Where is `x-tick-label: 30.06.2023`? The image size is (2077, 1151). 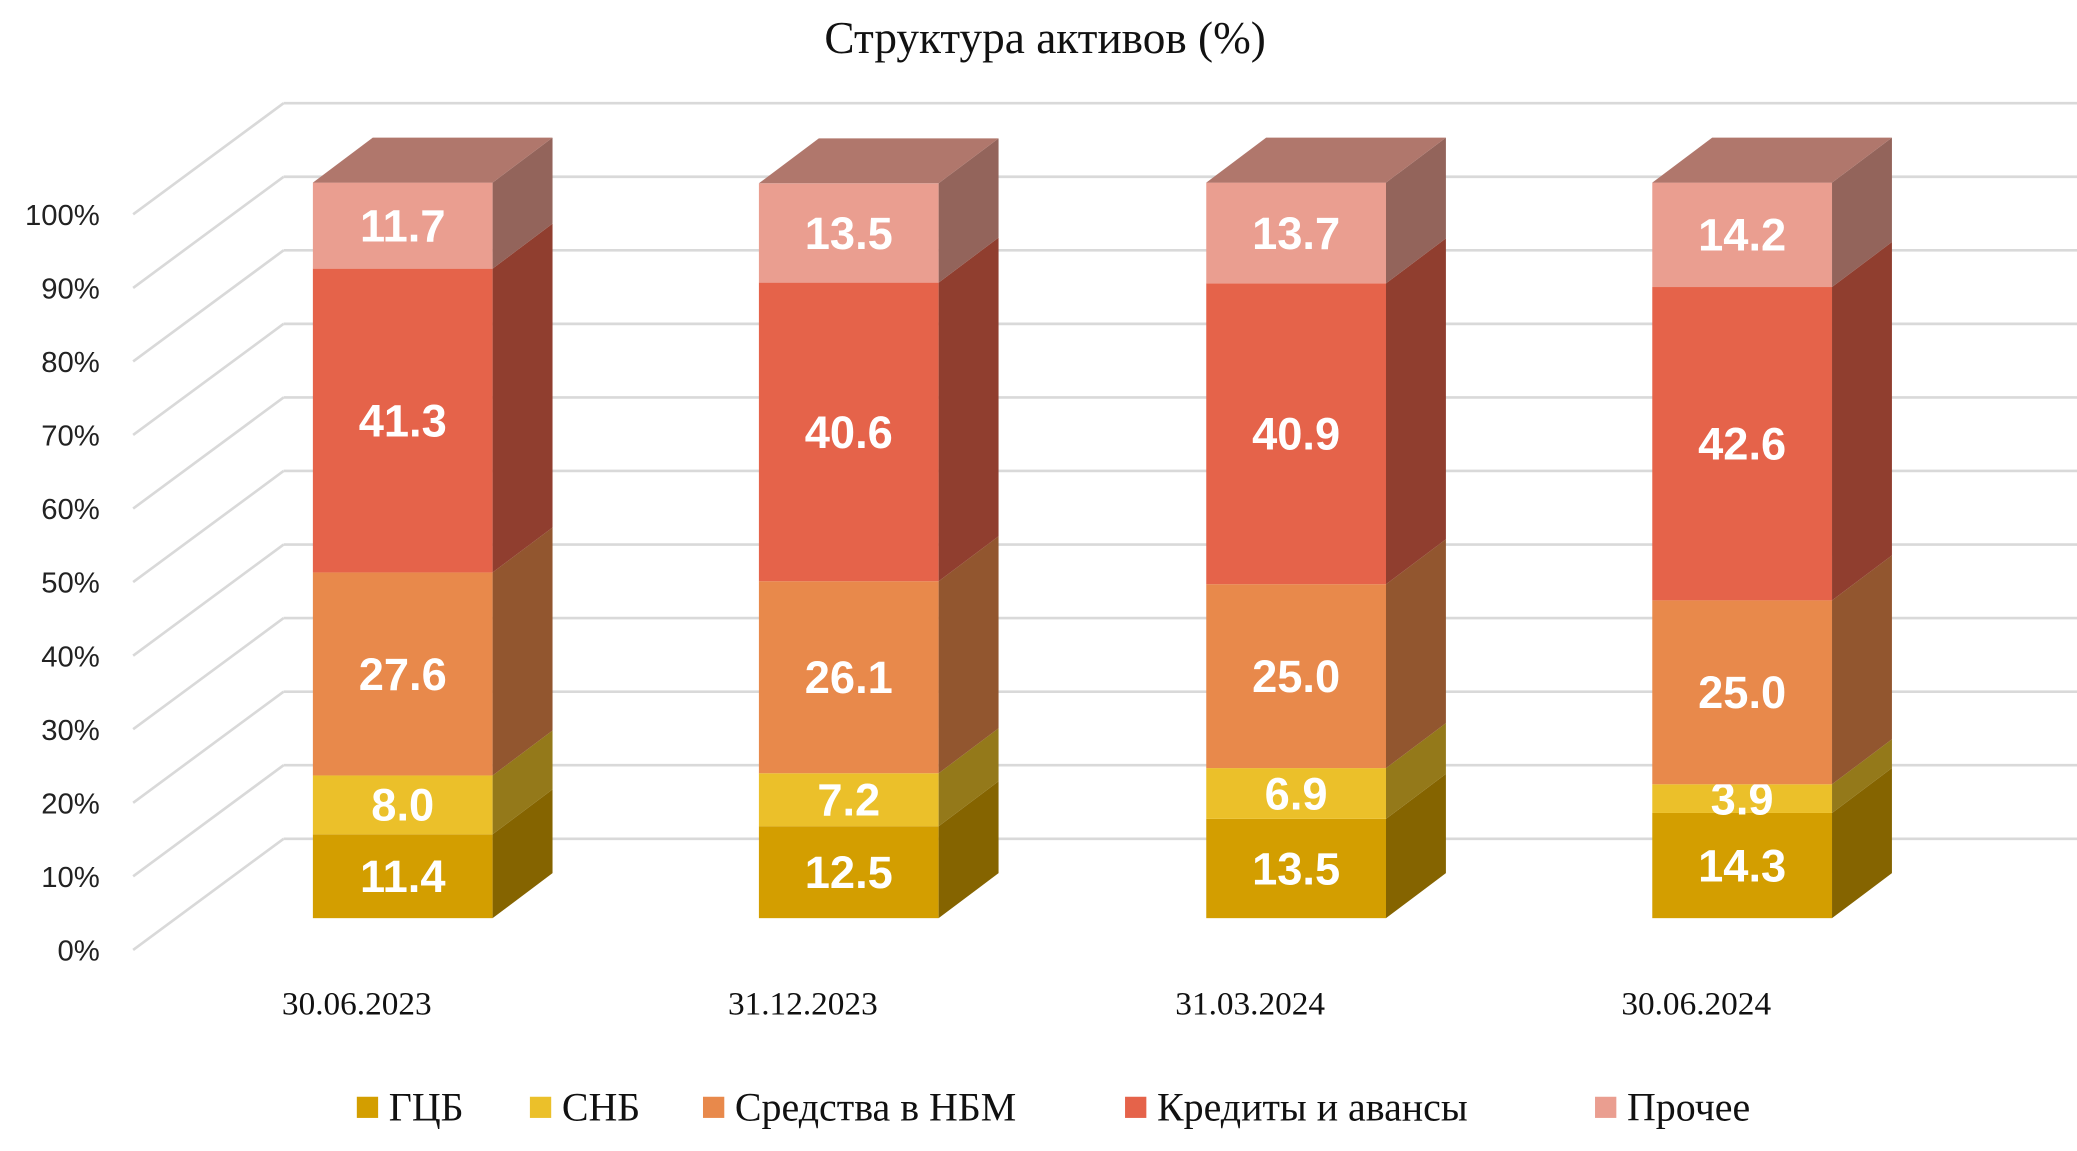 x-tick-label: 30.06.2023 is located at coordinates (357, 1004).